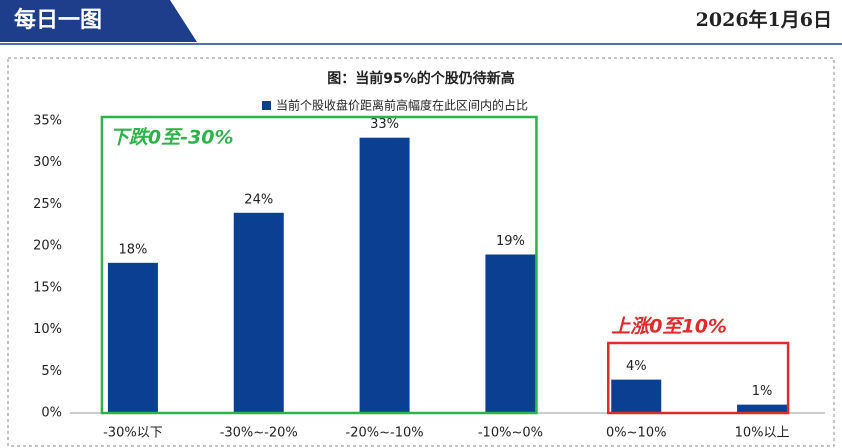 The width and height of the screenshot is (842, 448). Describe the element at coordinates (47, 287) in the screenshot. I see `y-tick-label: 15%` at that location.